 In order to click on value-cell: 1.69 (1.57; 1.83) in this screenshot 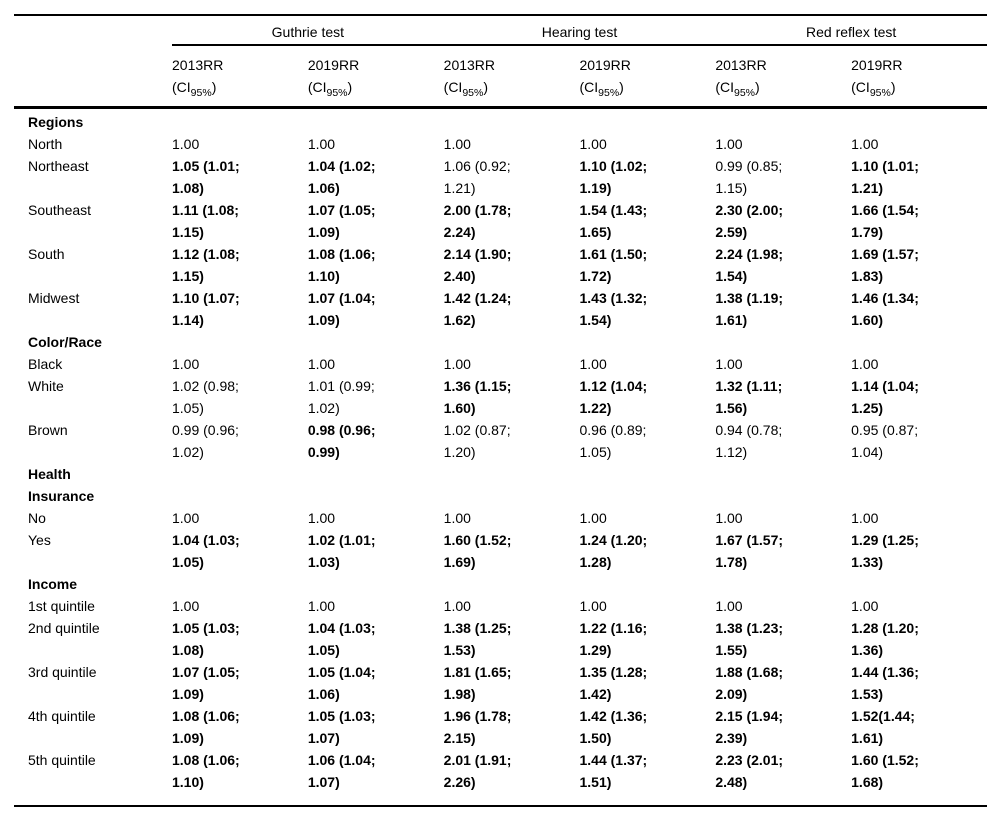, I will do `click(885, 264)`.